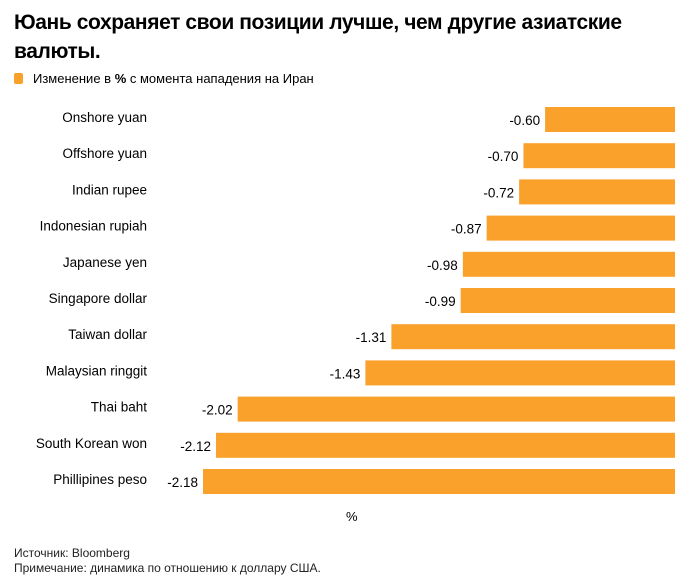 The image size is (683, 578). Describe the element at coordinates (442, 265) in the screenshot. I see `value-label: -0.98` at that location.